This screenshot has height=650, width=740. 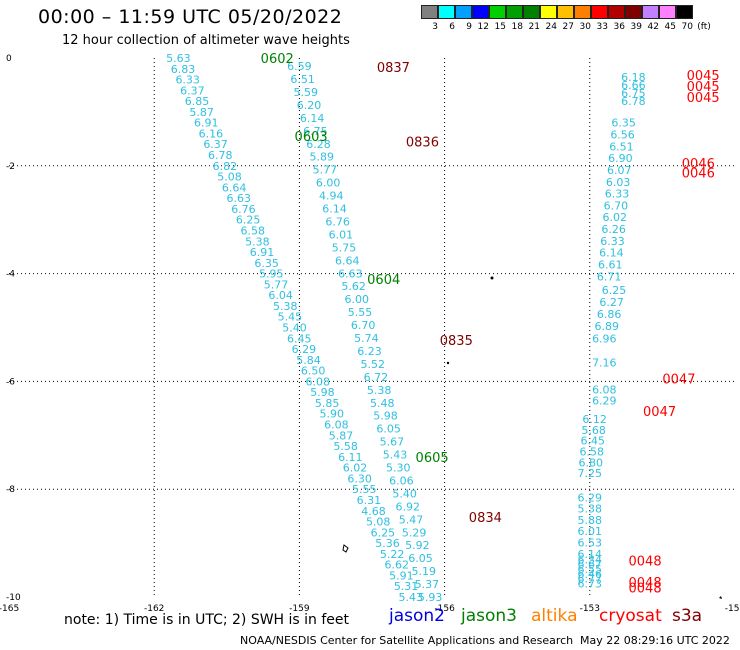 I want to click on wave-height-point: 5.45, so click(x=290, y=317).